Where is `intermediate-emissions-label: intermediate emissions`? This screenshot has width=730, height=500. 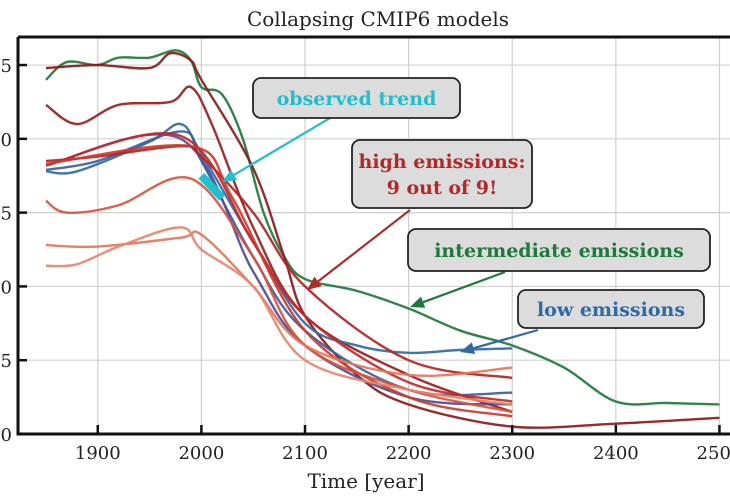
intermediate-emissions-label: intermediate emissions is located at coordinates (559, 251).